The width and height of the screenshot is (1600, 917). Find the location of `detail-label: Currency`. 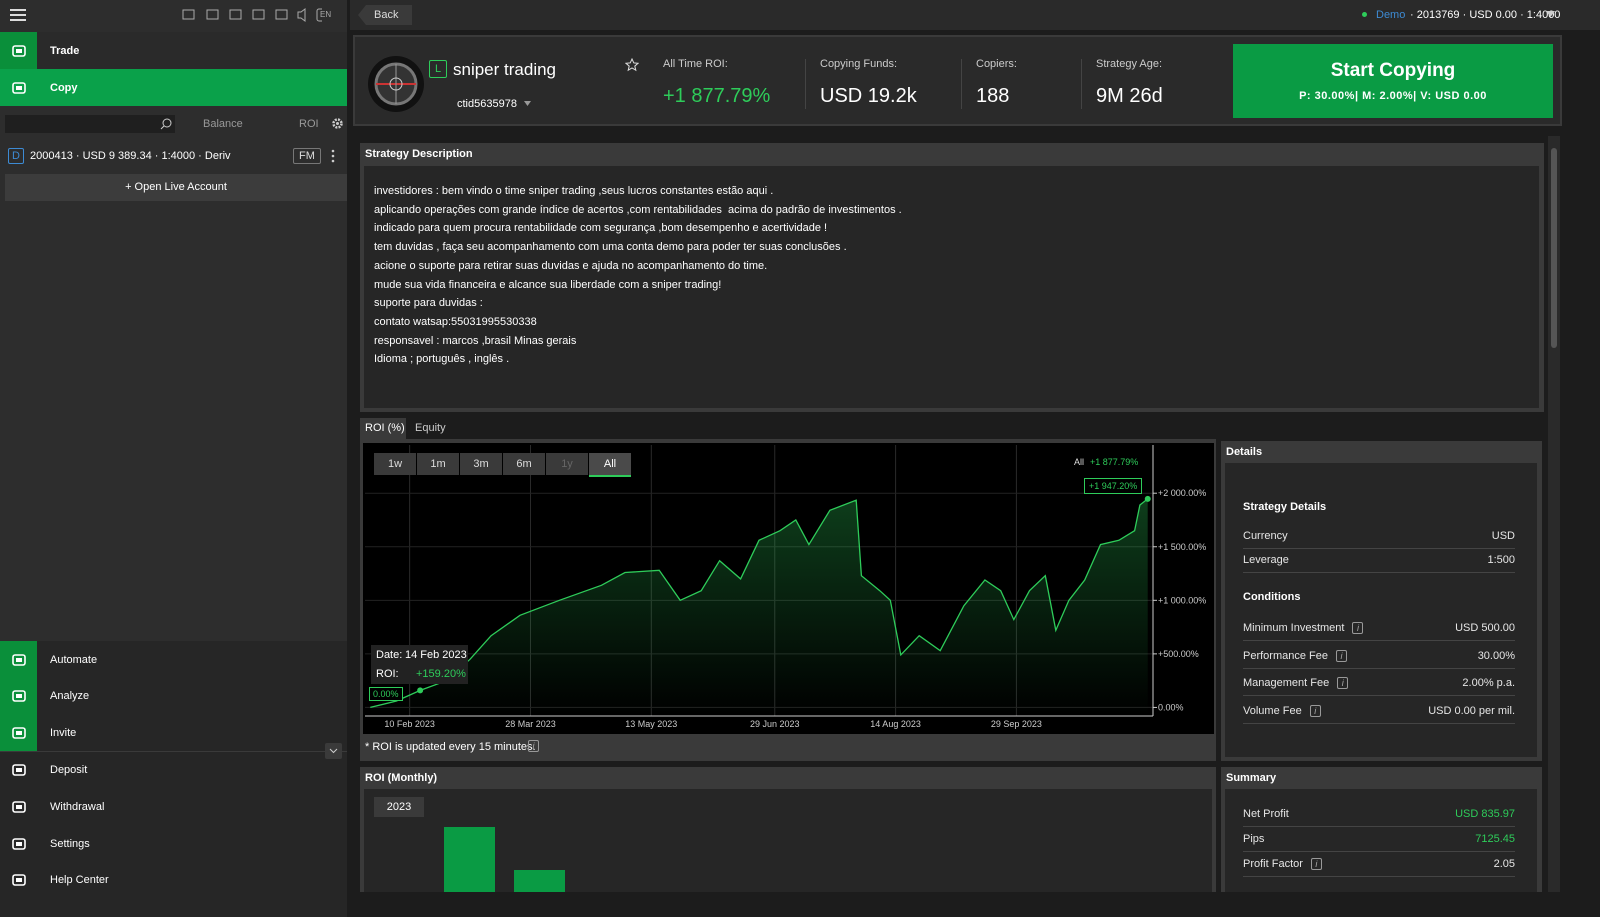

detail-label: Currency is located at coordinates (1265, 536).